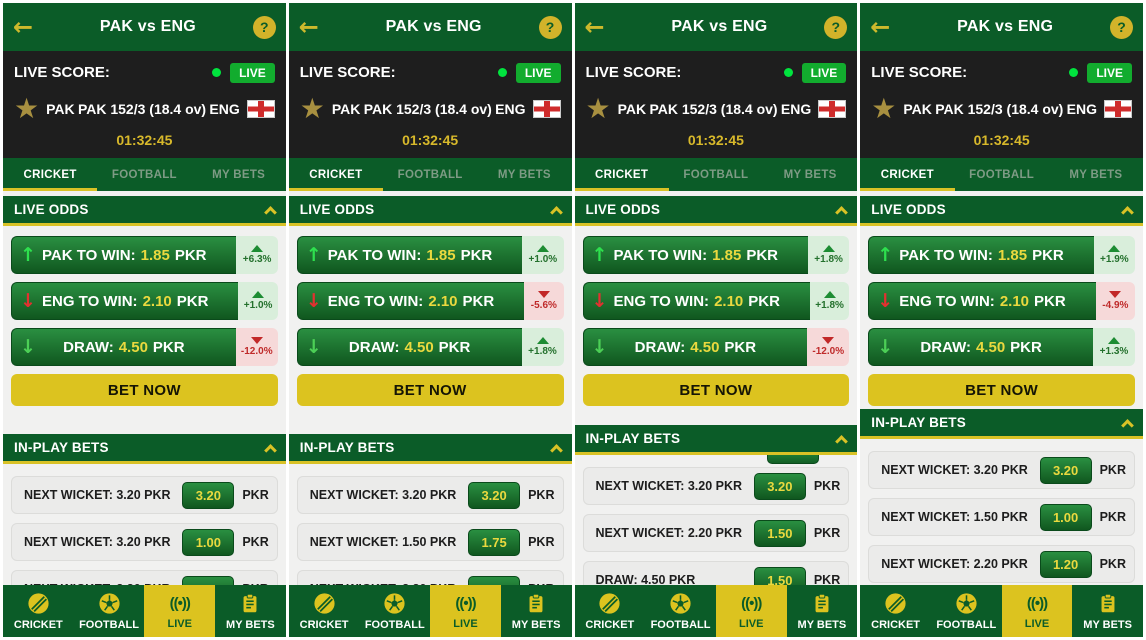 Image resolution: width=1146 pixels, height=640 pixels. What do you see at coordinates (1114, 340) in the screenshot?
I see `triangle-up-icon` at bounding box center [1114, 340].